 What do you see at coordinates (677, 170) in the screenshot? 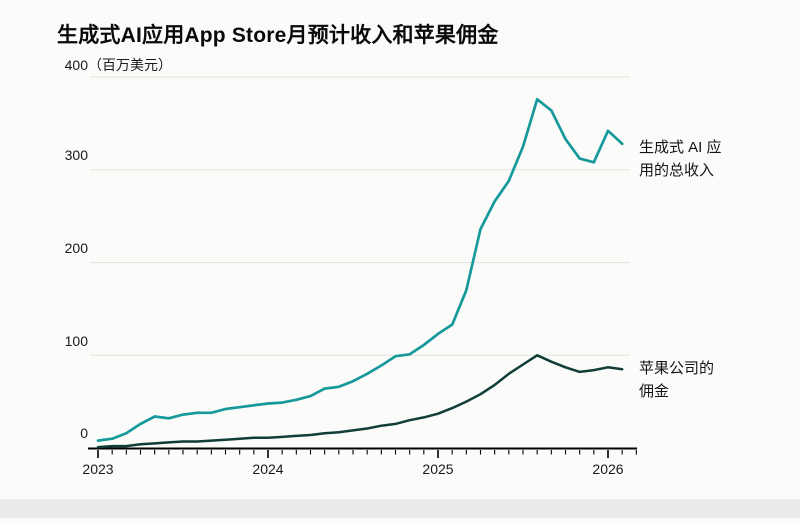
I see `revenue-series-label-line2: 用的总收入` at bounding box center [677, 170].